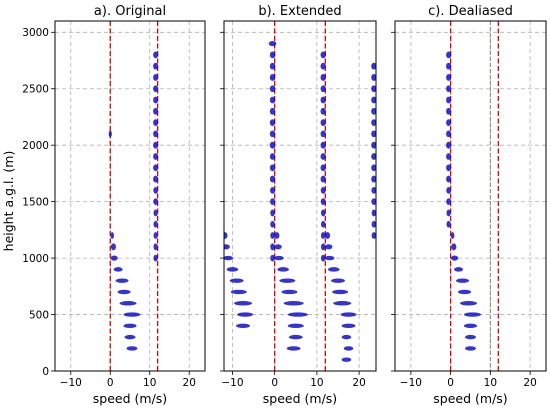 The image size is (550, 411). I want to click on y-tick-label: 0, so click(45, 372).